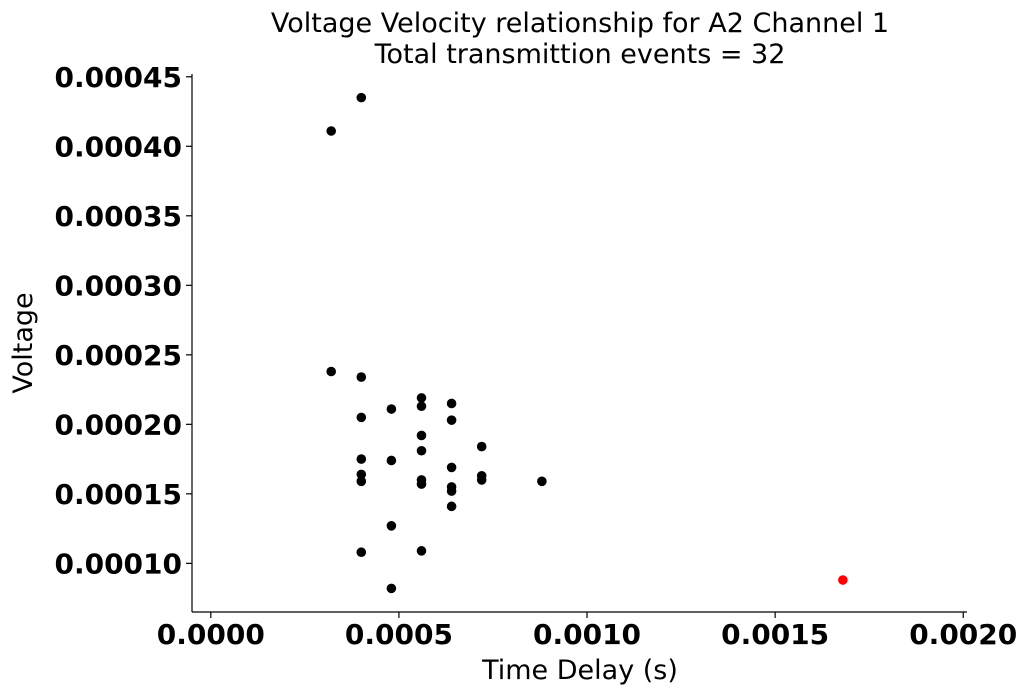 The height and width of the screenshot is (694, 1030). What do you see at coordinates (399, 634) in the screenshot?
I see `x-tick-label: 0.0005` at bounding box center [399, 634].